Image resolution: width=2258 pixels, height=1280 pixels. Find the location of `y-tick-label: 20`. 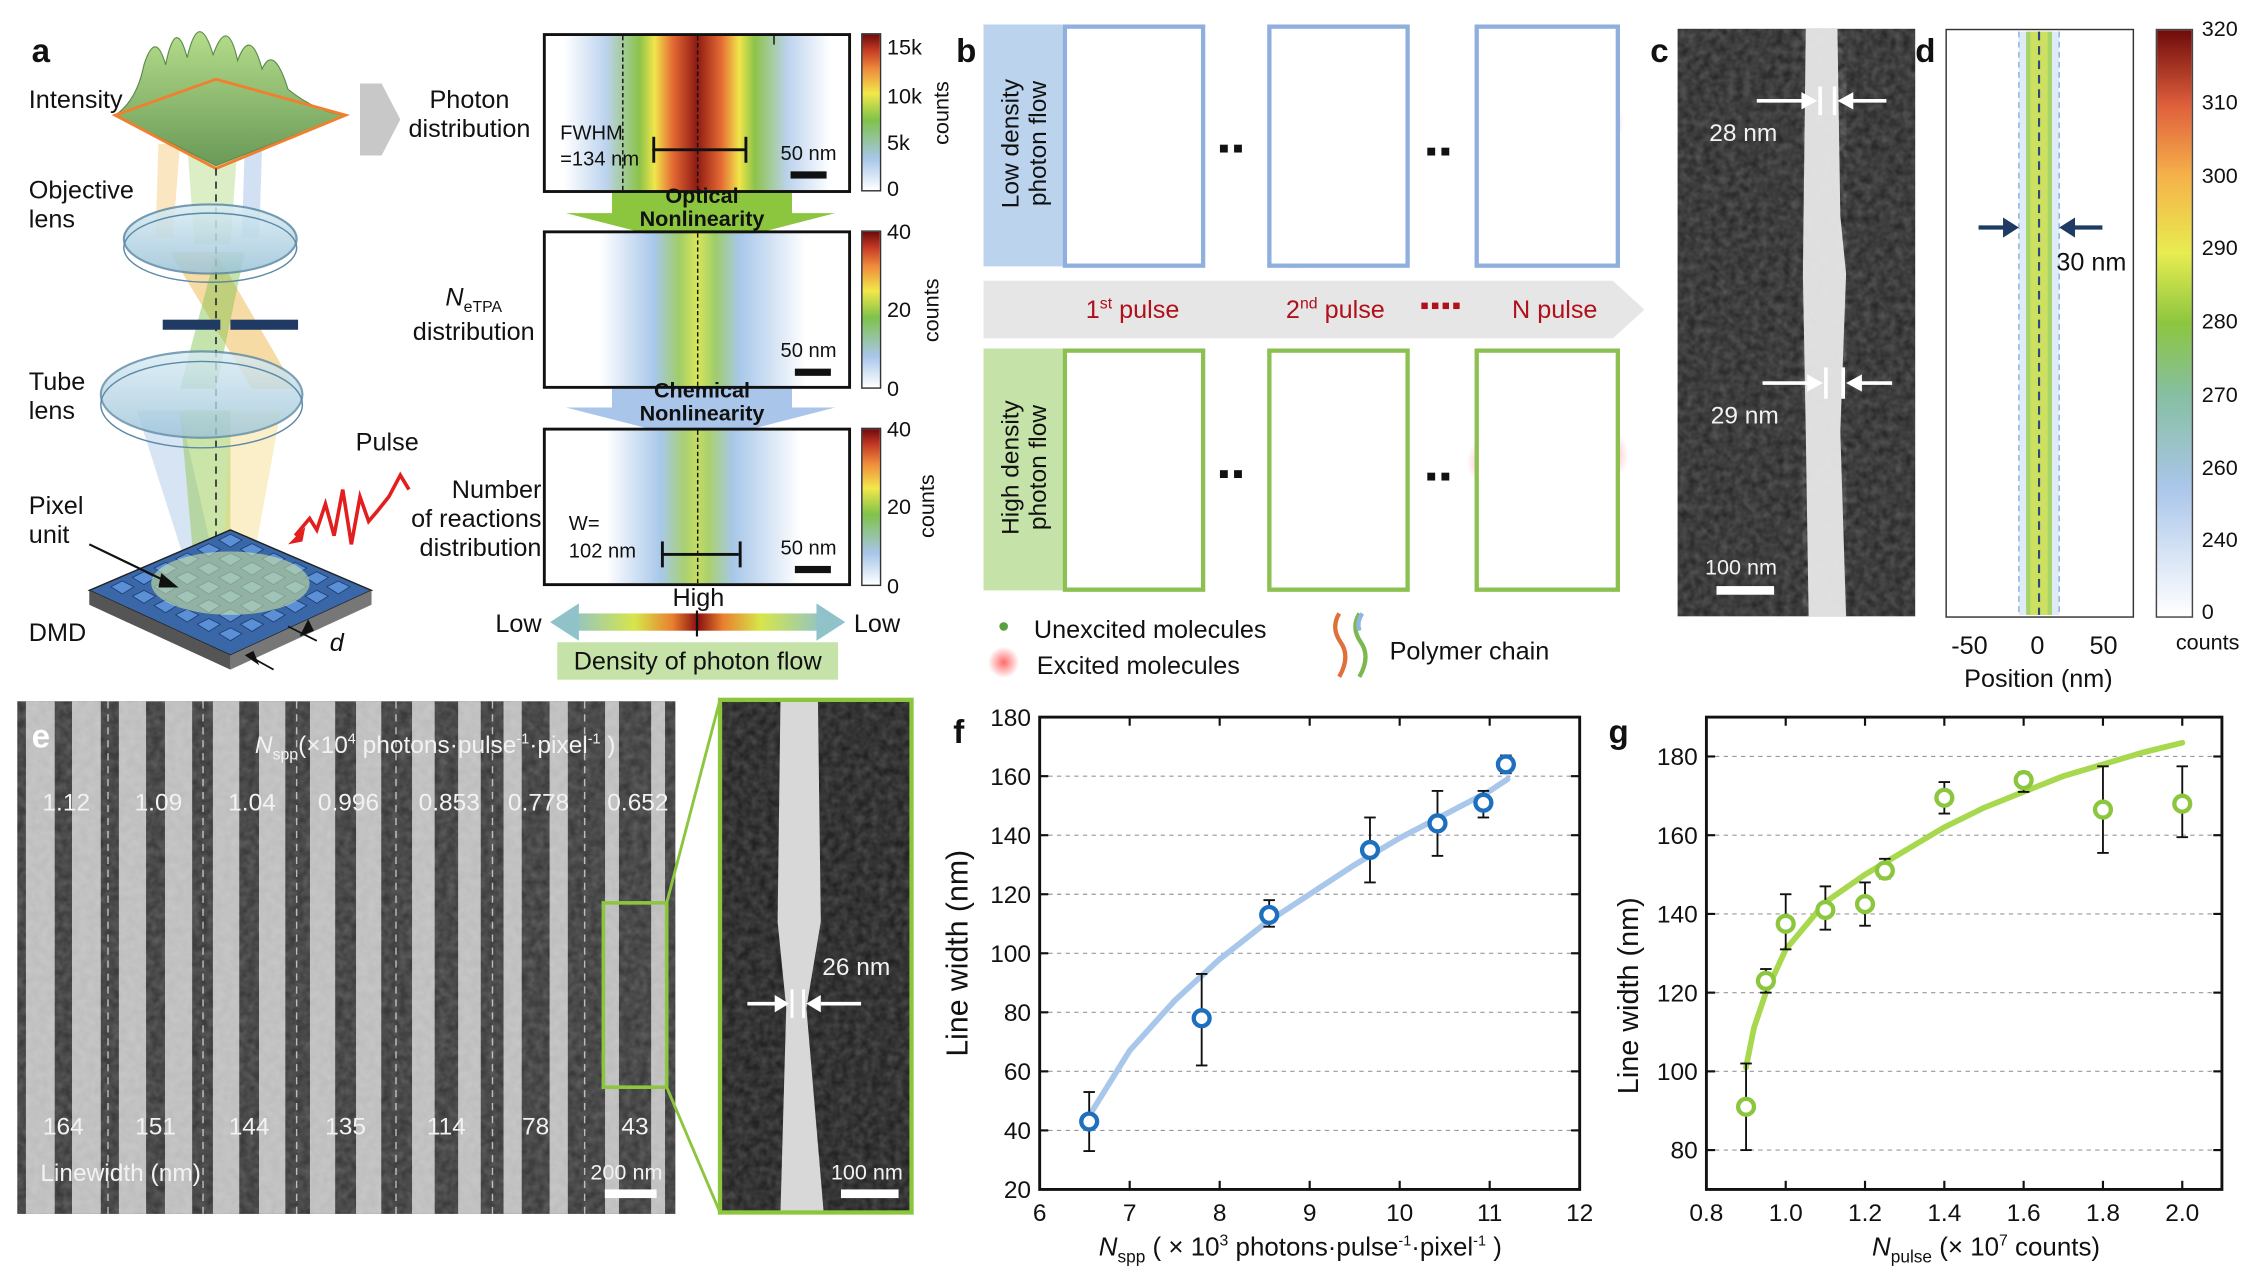

y-tick-label: 20 is located at coordinates (1017, 1190).